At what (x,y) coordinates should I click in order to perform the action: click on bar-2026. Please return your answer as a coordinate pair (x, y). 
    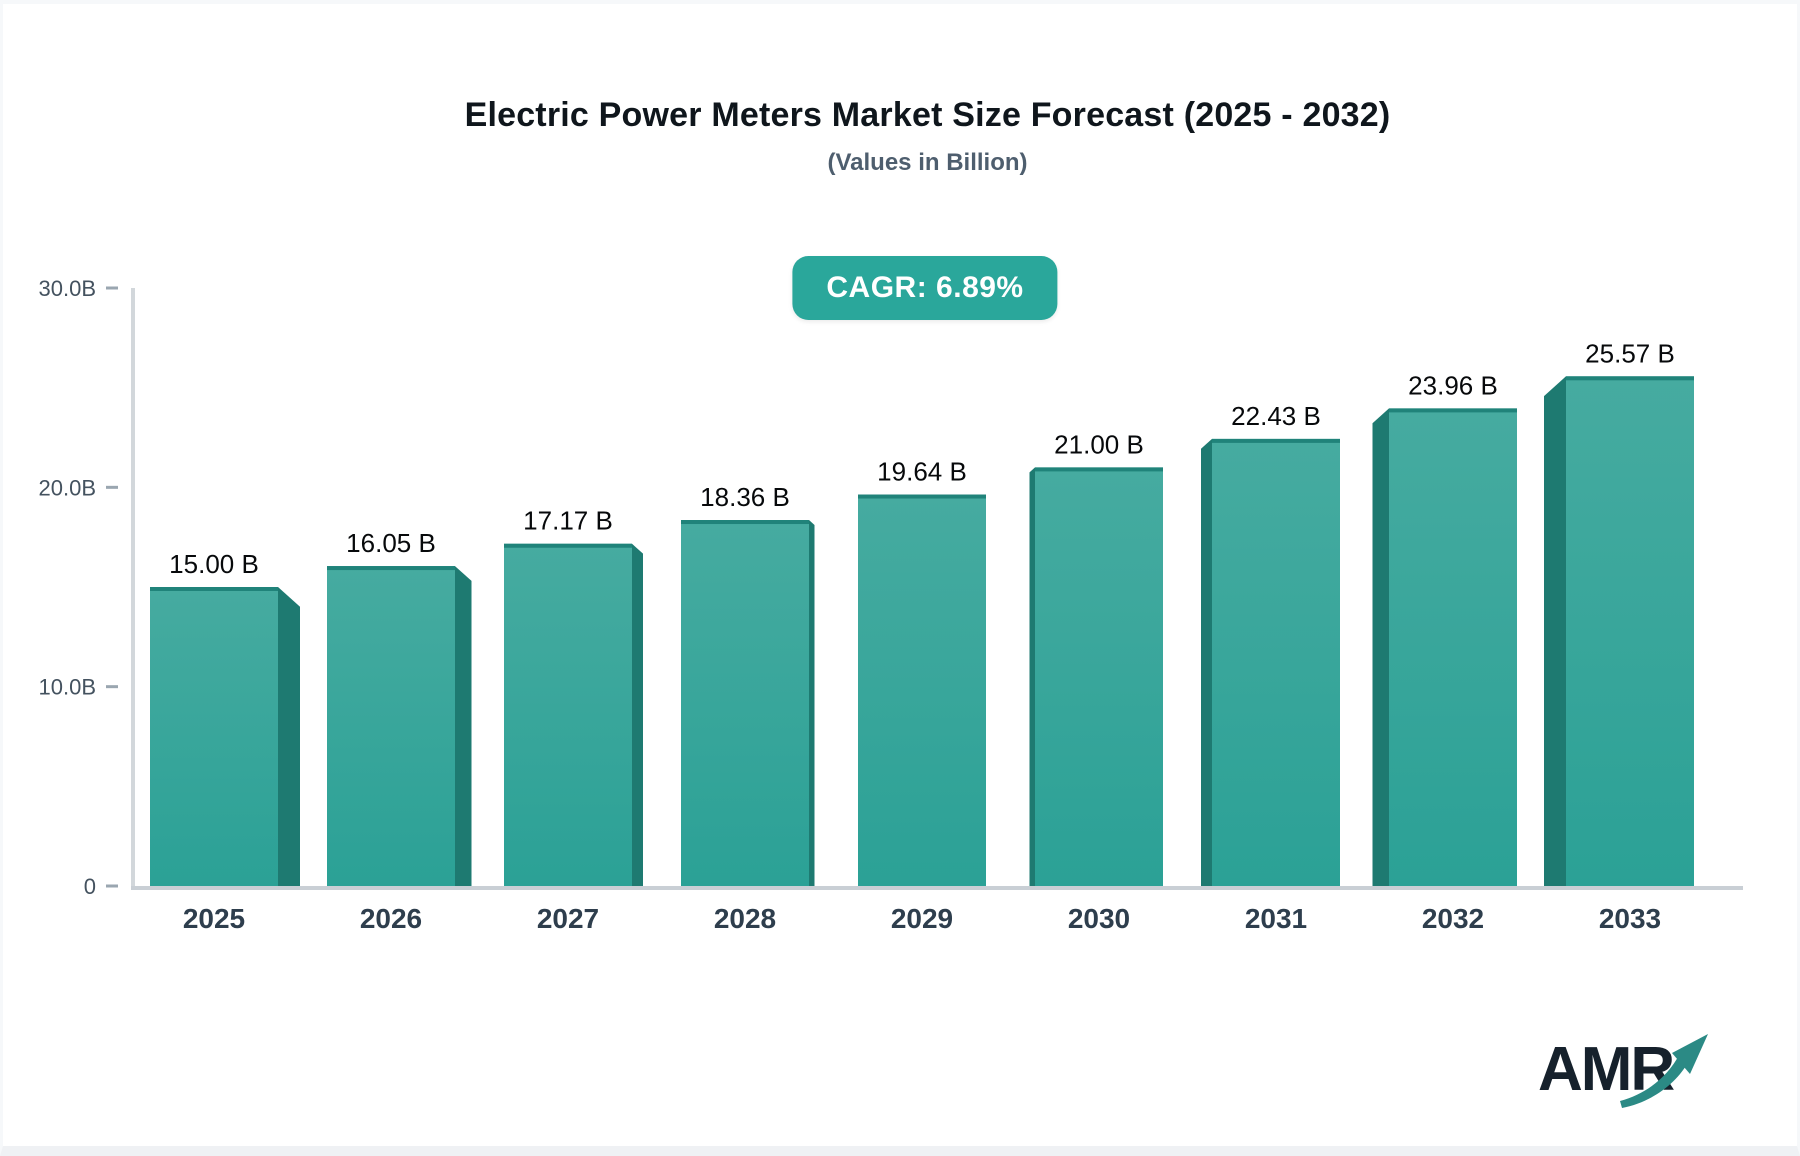
    Looking at the image, I should click on (399, 726).